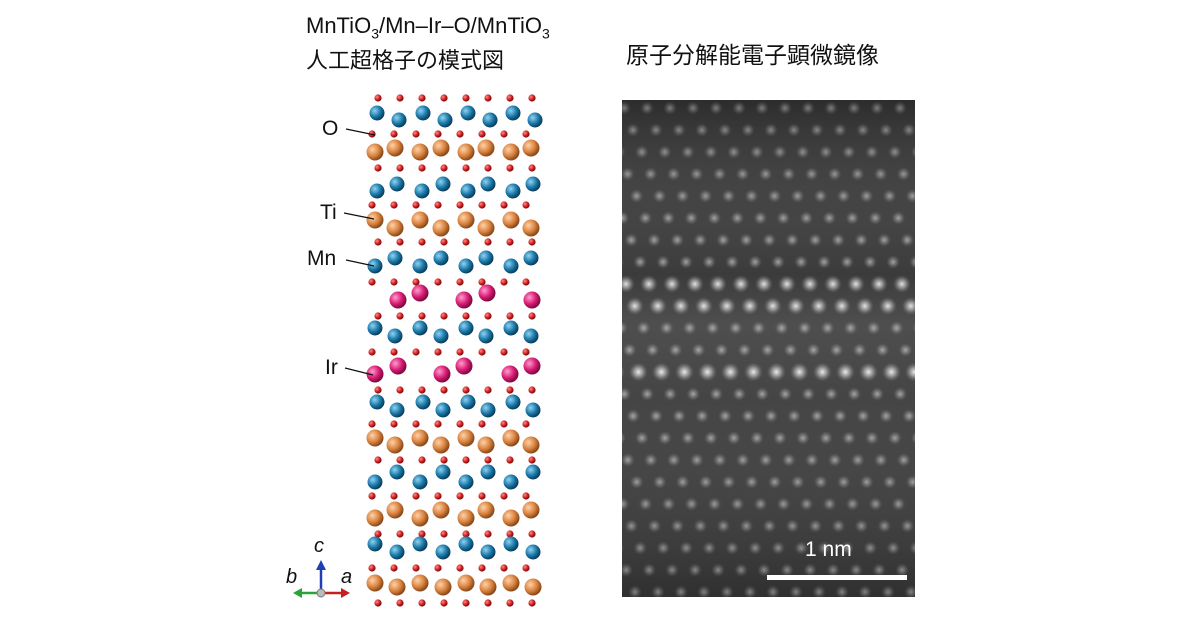  Describe the element at coordinates (460, 25) in the screenshot. I see `formula-part-2: /Mn–Ir–O/MnTiO` at that location.